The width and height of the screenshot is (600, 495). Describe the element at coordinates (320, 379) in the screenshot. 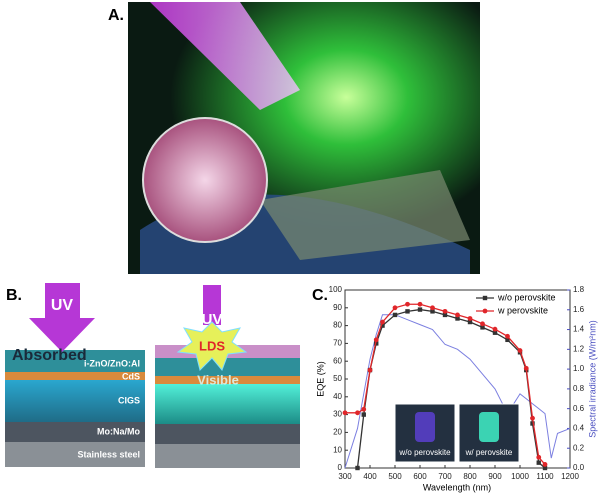

I see `y-axis-label: EQE (%)` at that location.